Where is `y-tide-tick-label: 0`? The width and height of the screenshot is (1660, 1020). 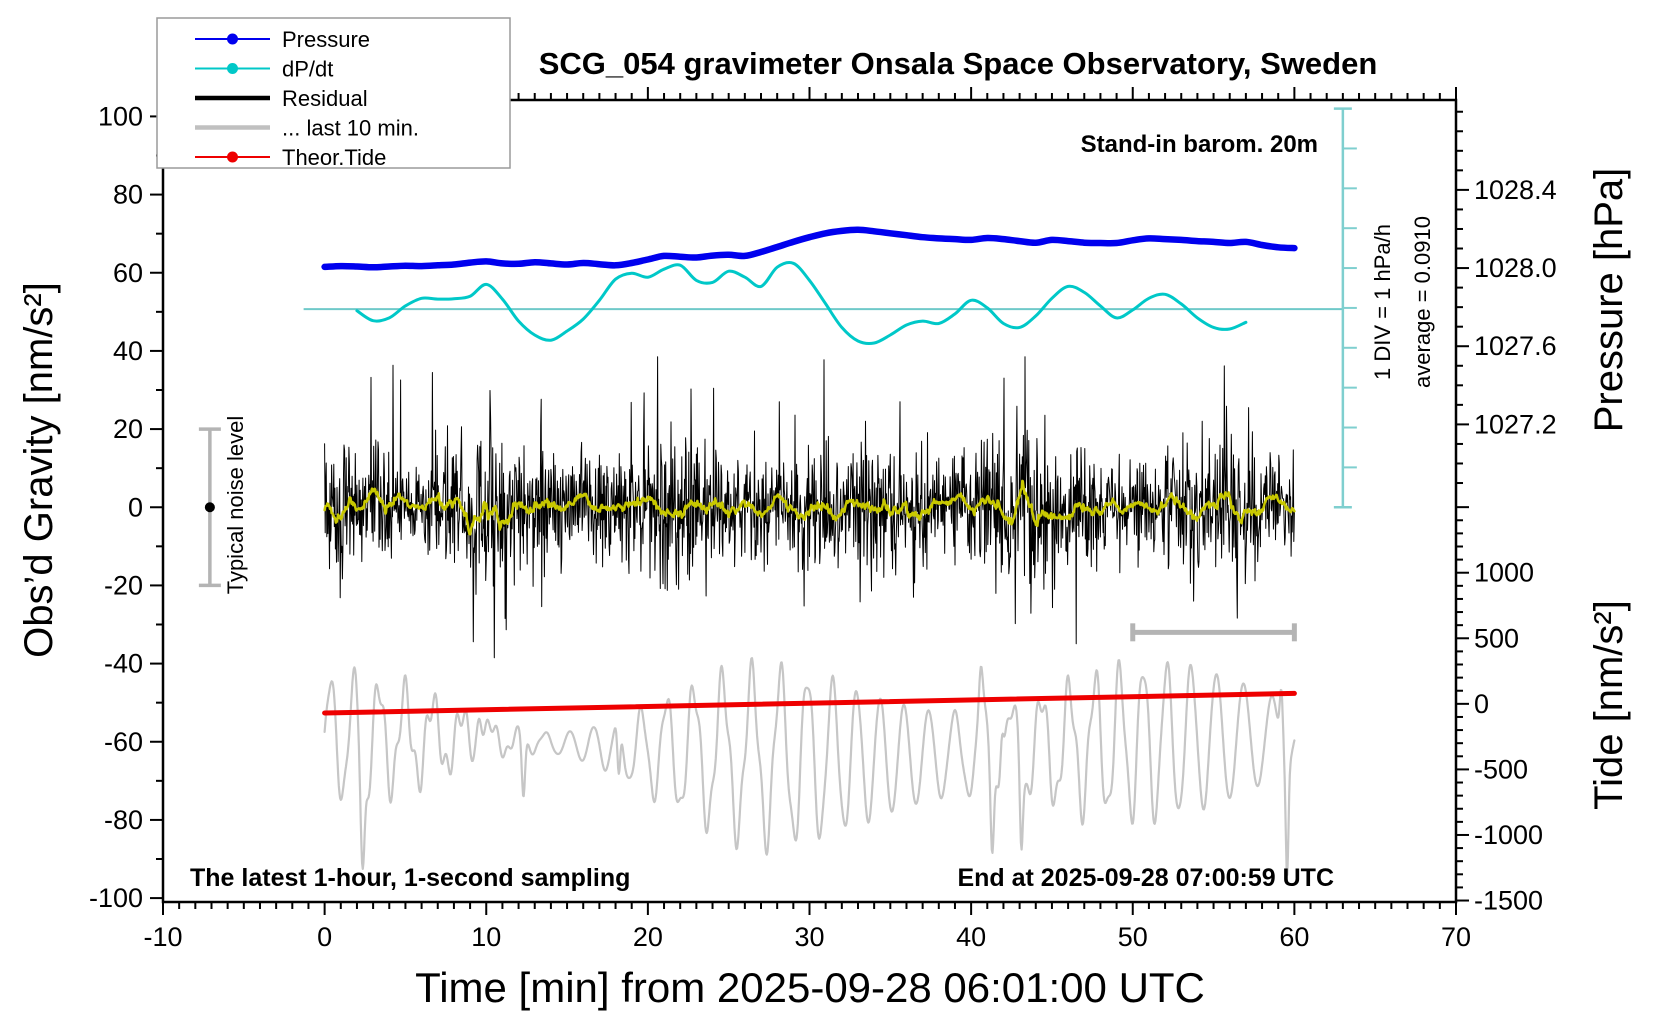 y-tide-tick-label: 0 is located at coordinates (1481, 704).